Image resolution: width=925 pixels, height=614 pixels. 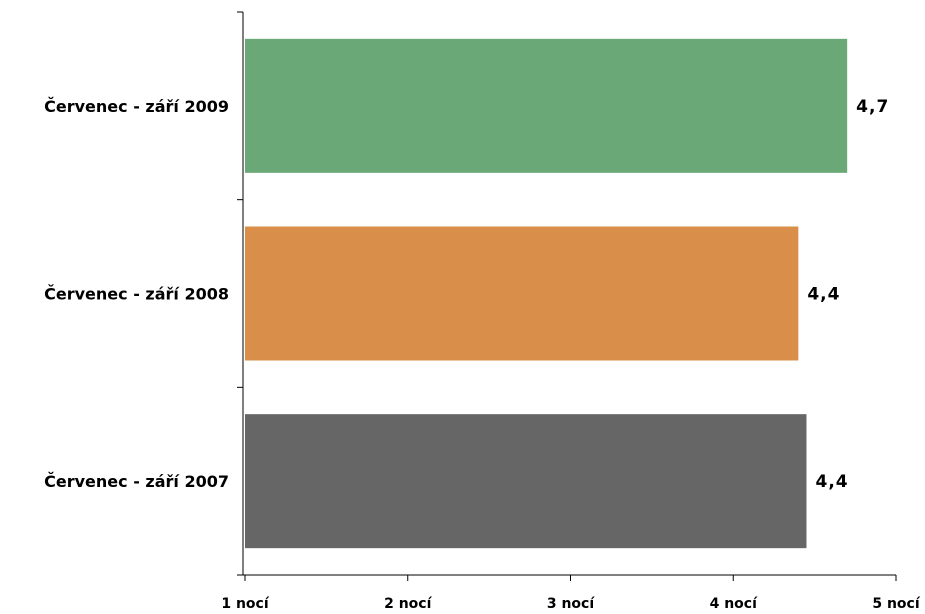 I want to click on category-label: Červenec - září 2007, so click(x=136, y=481).